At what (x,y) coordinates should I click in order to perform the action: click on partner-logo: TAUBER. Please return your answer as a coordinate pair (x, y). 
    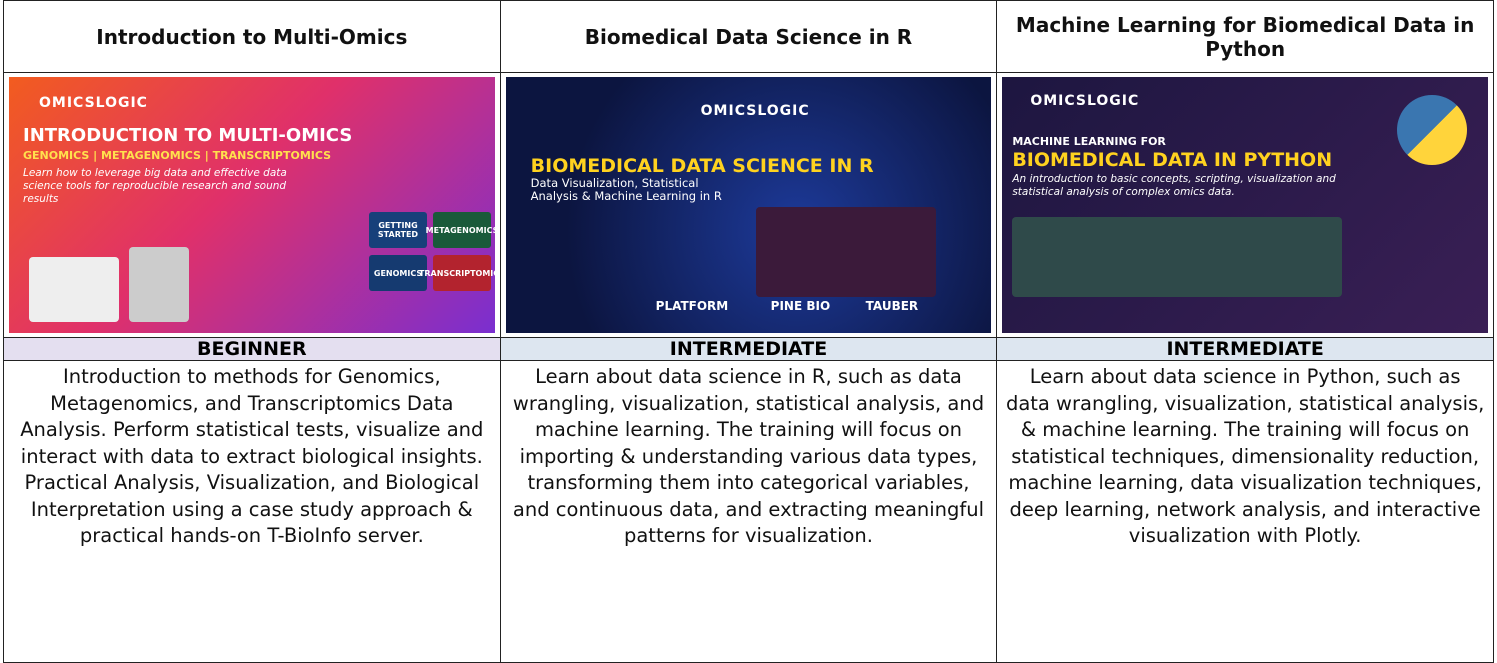
    Looking at the image, I should click on (892, 306).